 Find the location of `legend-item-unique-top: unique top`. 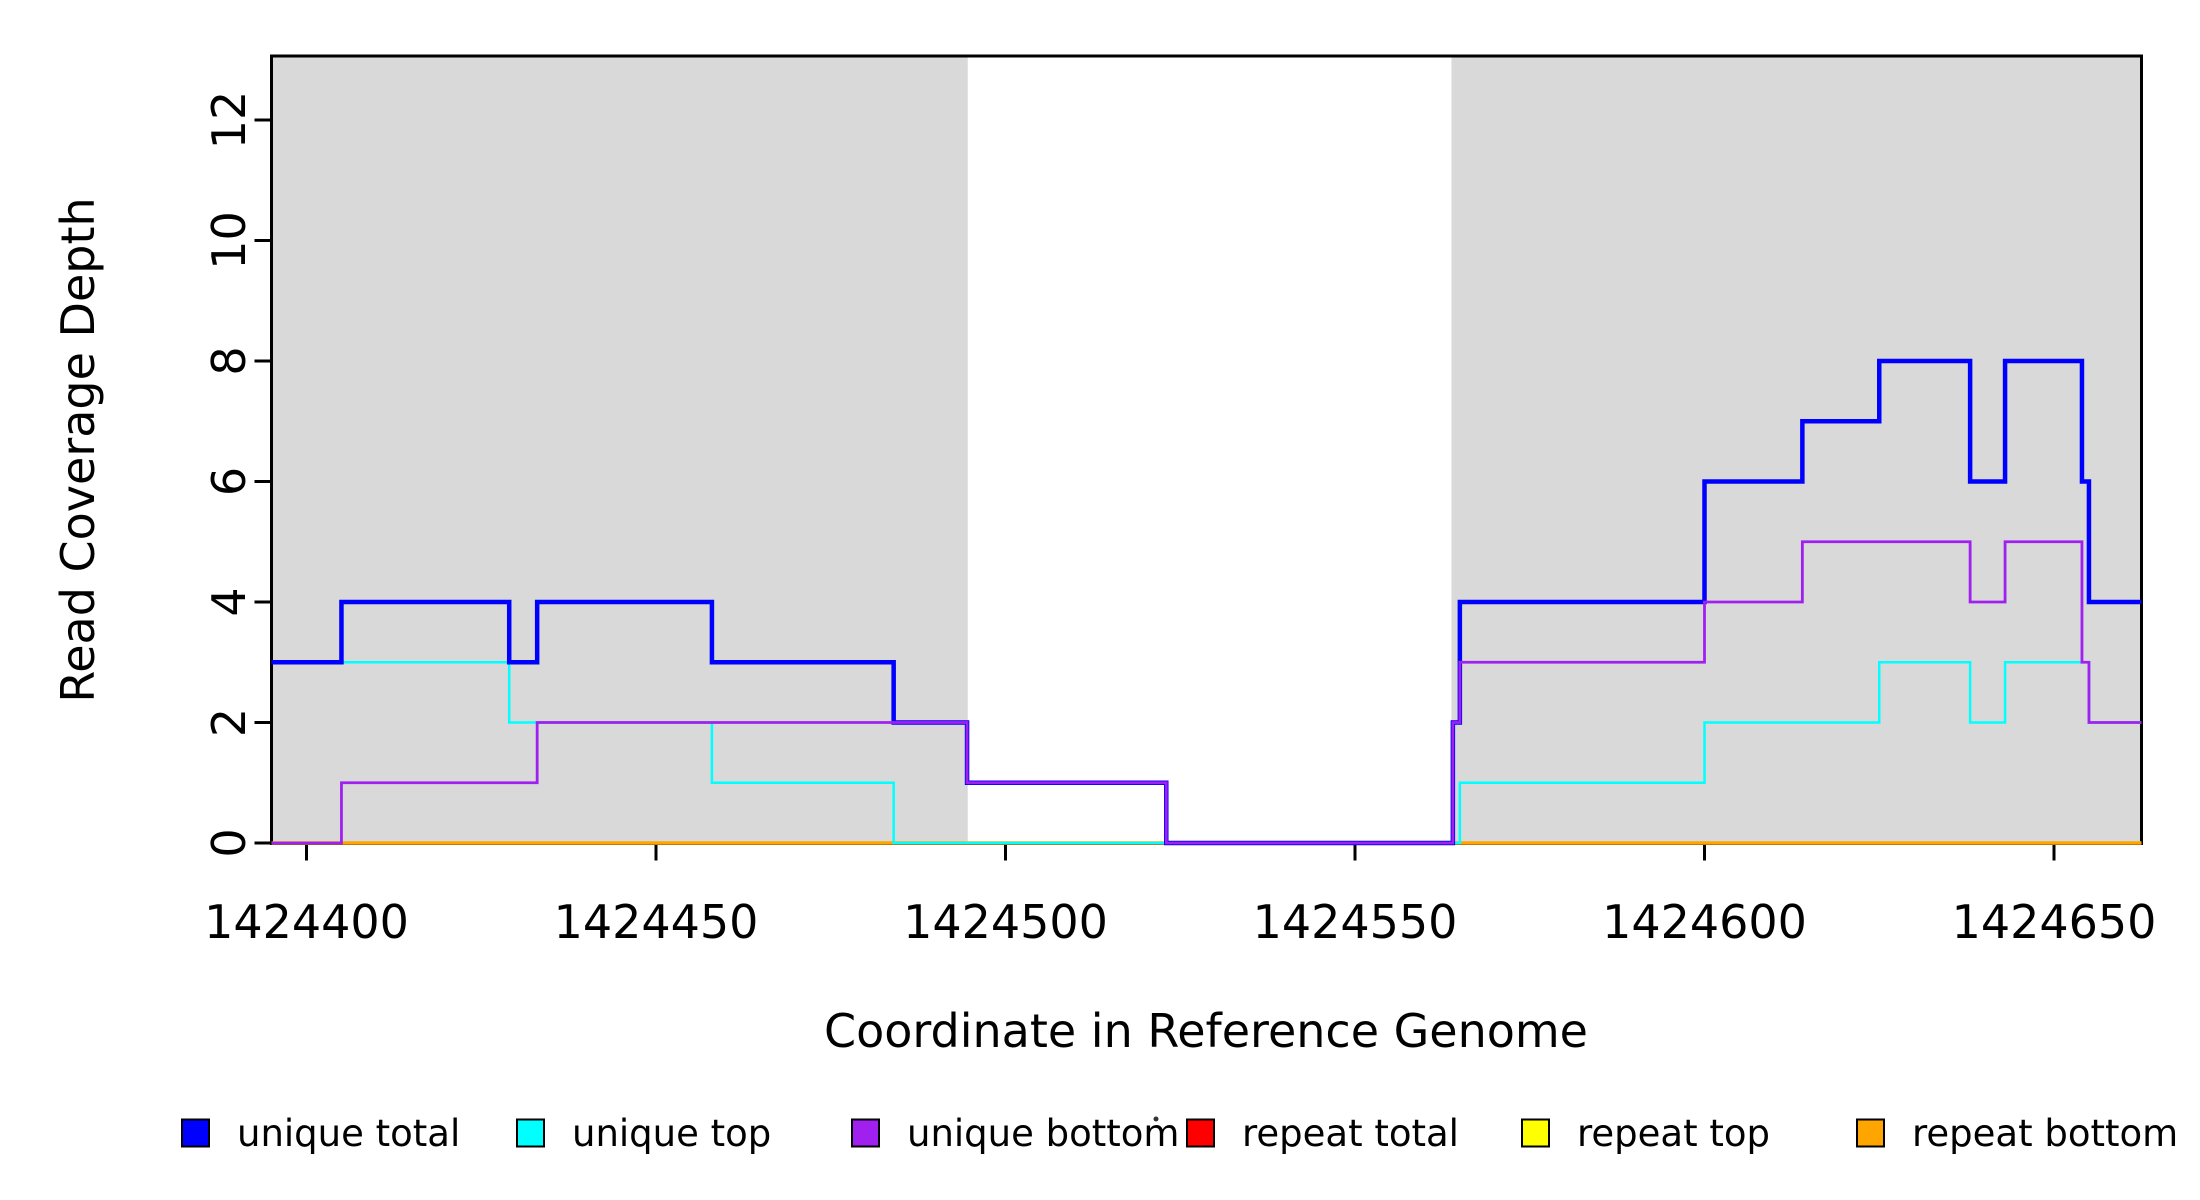

legend-item-unique-top: unique top is located at coordinates (643, 1133).